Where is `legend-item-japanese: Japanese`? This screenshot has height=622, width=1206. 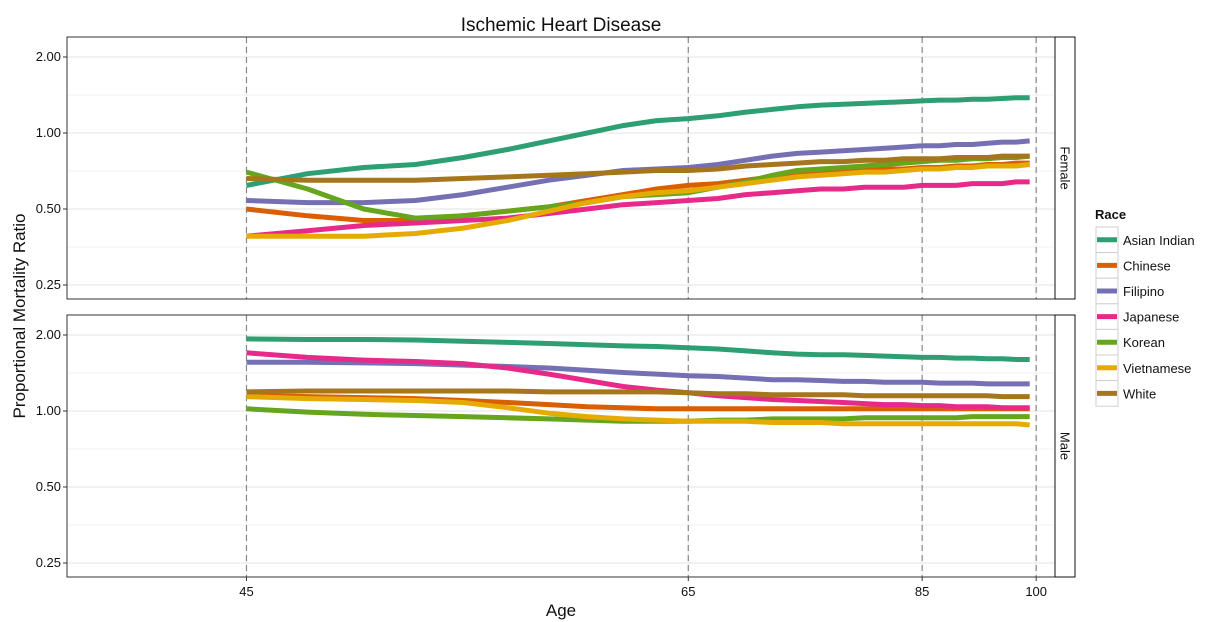
legend-item-japanese: Japanese is located at coordinates (1137, 316).